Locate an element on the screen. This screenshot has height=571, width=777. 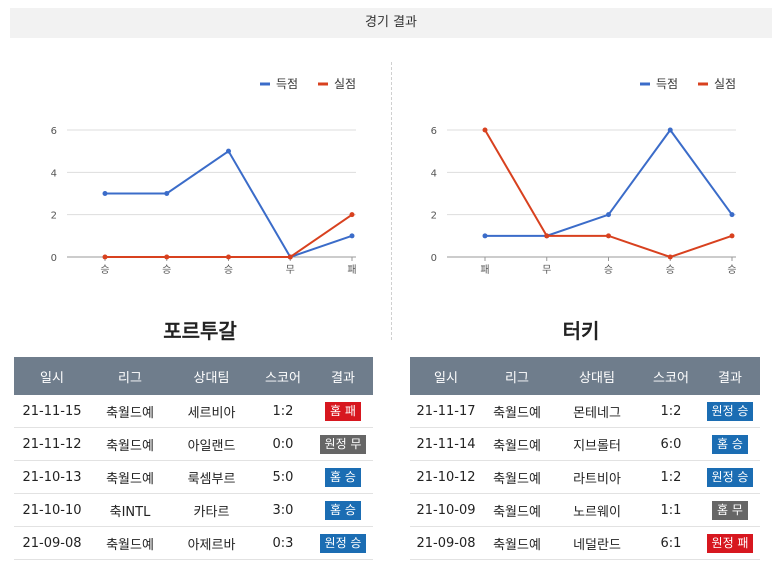
chart-divider is located at coordinates (391, 201).